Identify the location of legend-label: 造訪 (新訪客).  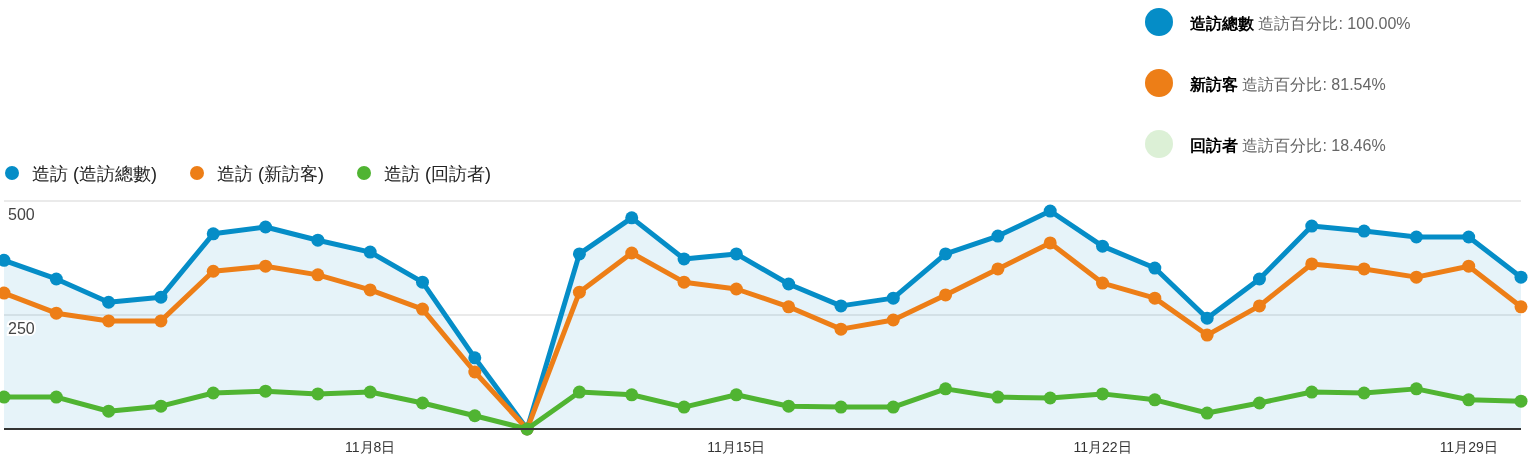
(270, 174).